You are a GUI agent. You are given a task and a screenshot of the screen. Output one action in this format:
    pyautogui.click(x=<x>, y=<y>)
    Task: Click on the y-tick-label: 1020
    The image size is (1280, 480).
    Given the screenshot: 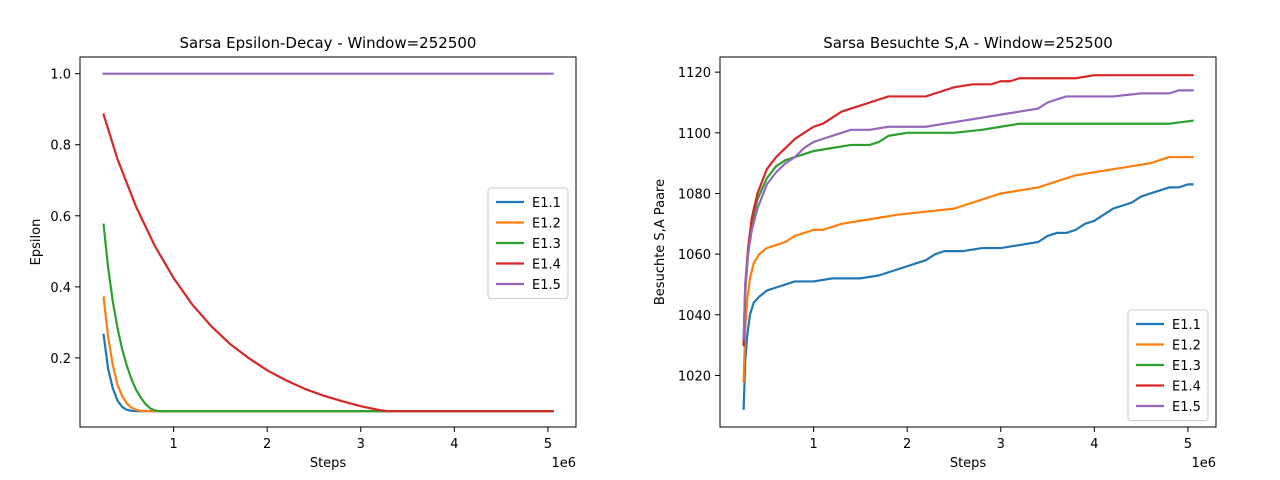 What is the action you would take?
    pyautogui.click(x=694, y=376)
    